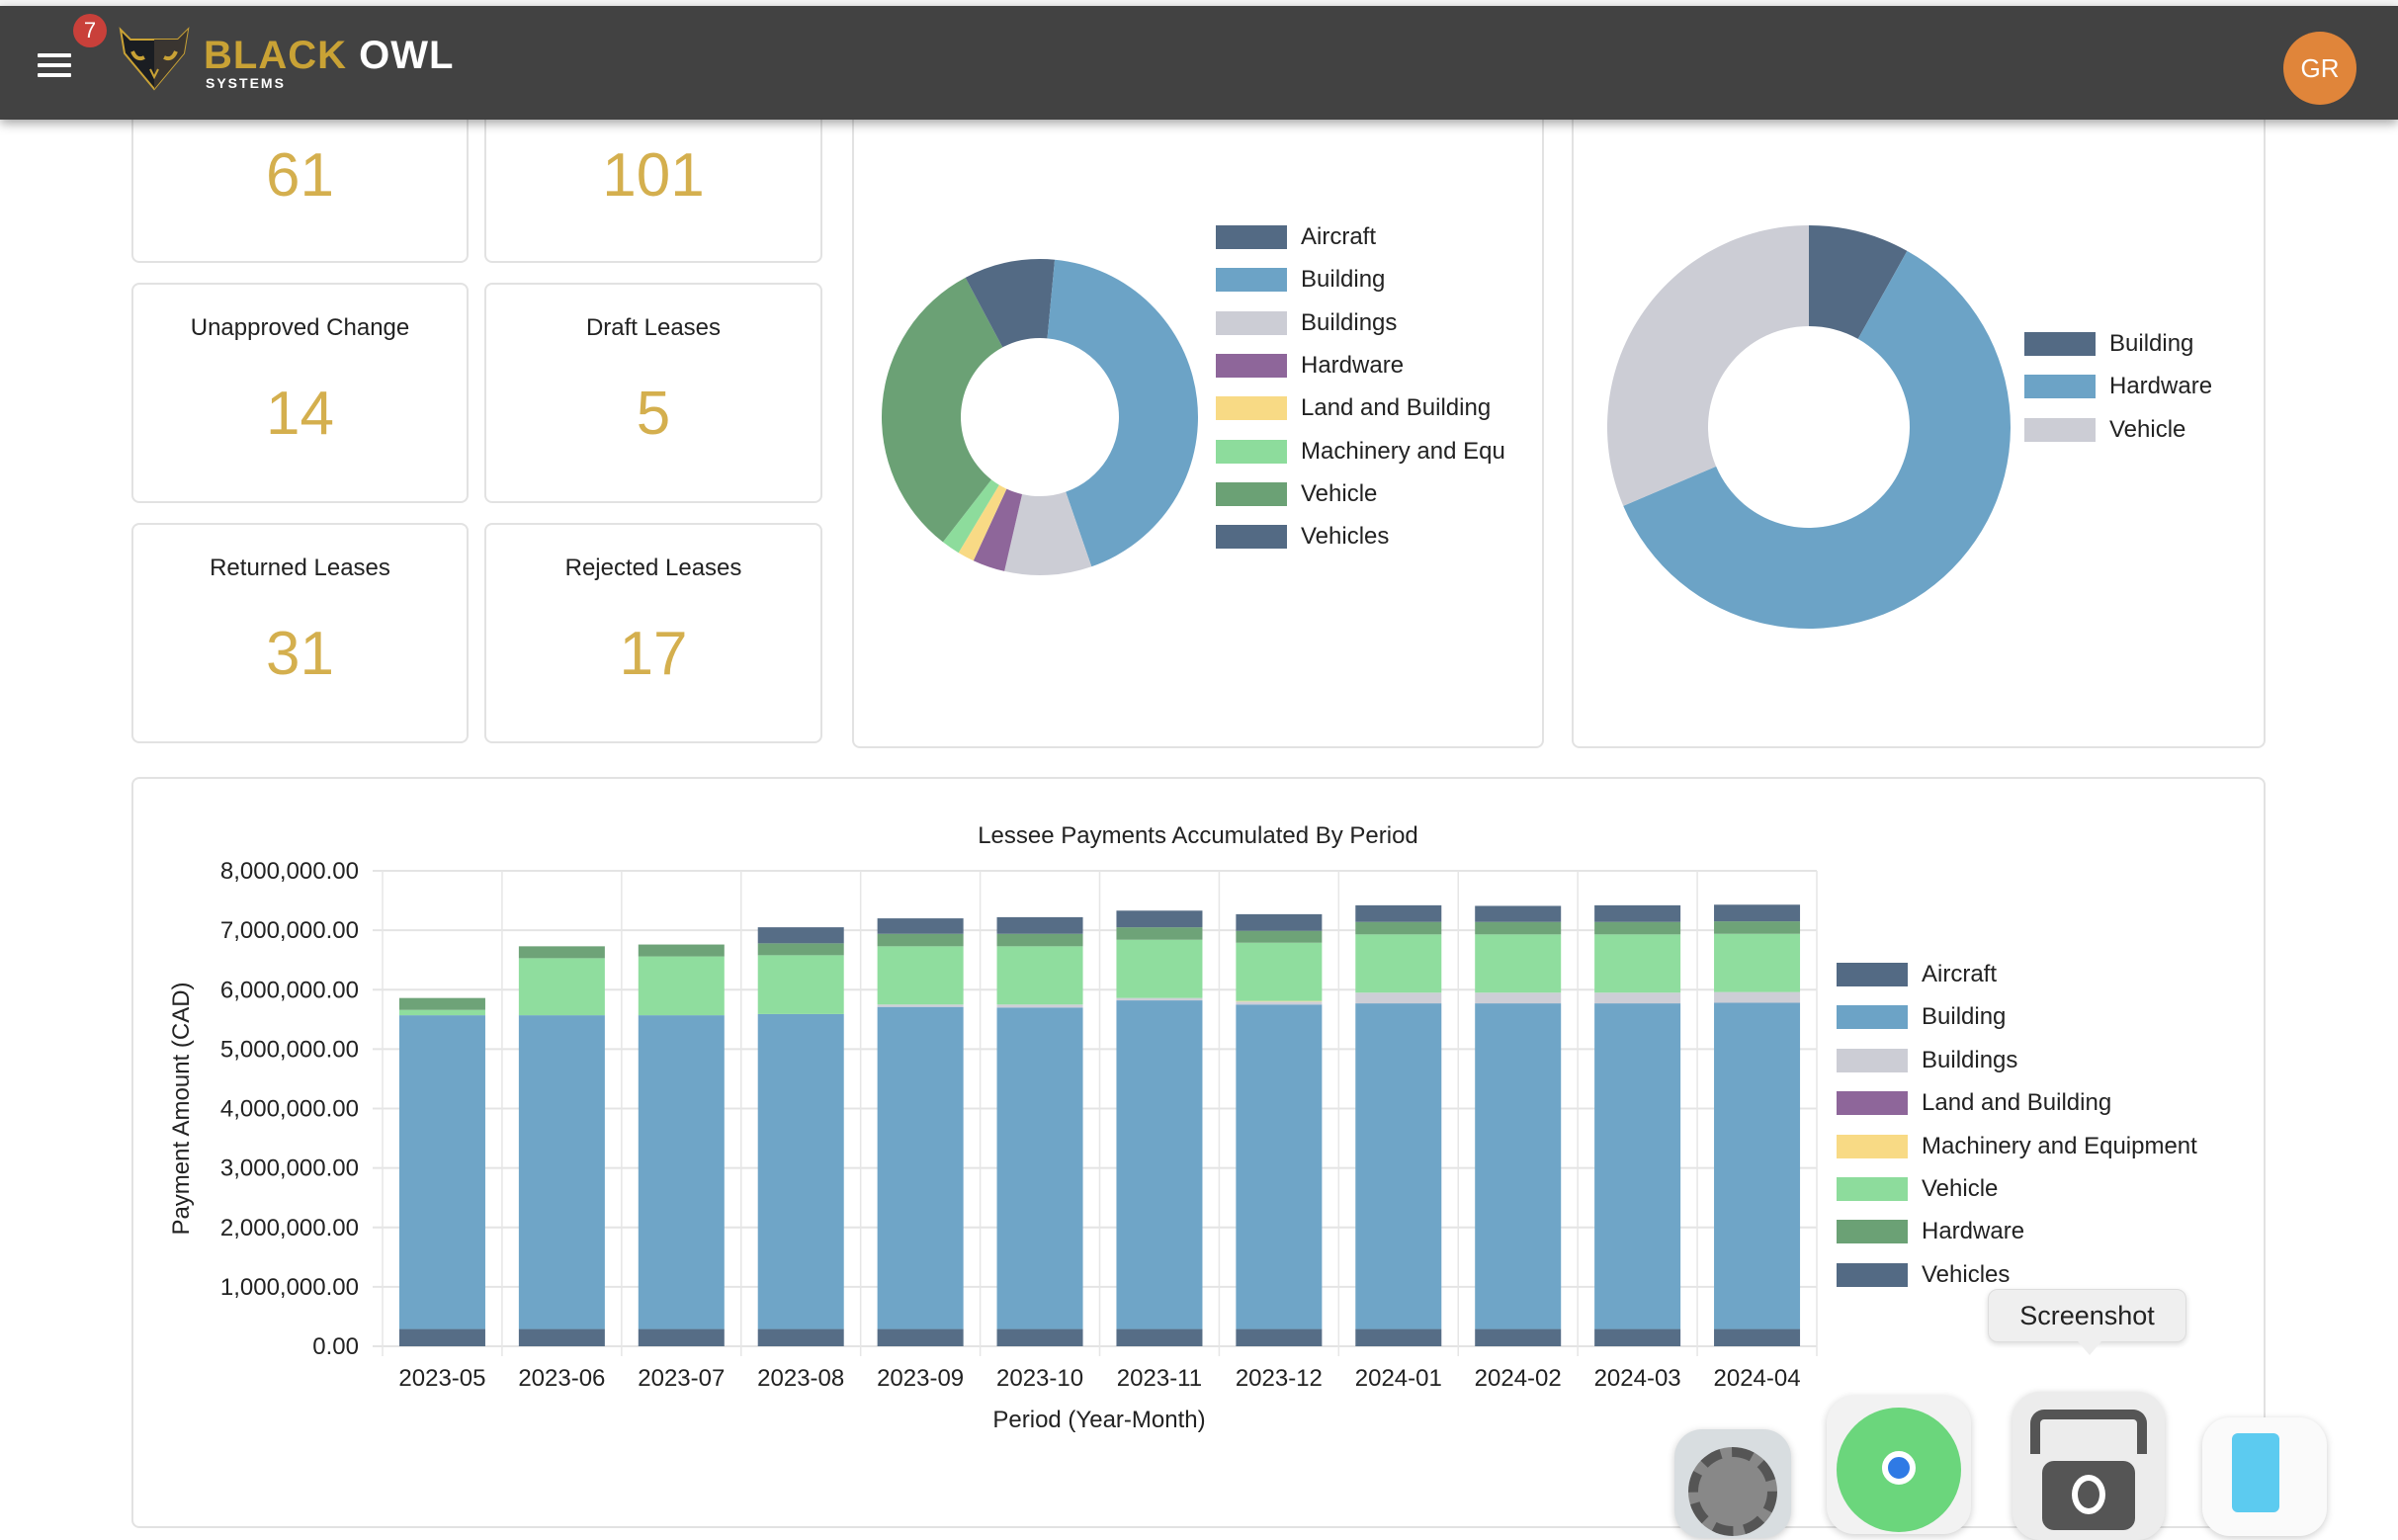 The width and height of the screenshot is (2398, 1540). What do you see at coordinates (90, 30) in the screenshot?
I see `notification-badge: 7` at bounding box center [90, 30].